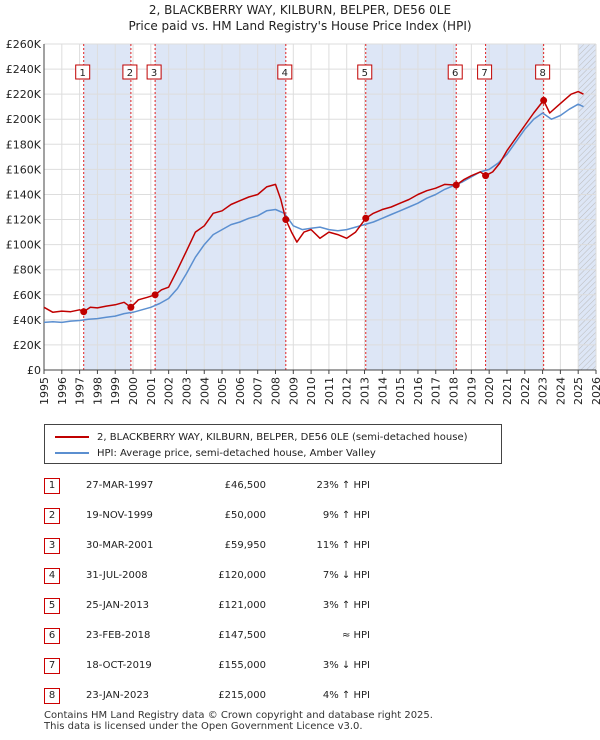 The height and width of the screenshot is (740, 600). Describe the element at coordinates (24, 119) in the screenshot. I see `y-tick-label: £200K` at that location.